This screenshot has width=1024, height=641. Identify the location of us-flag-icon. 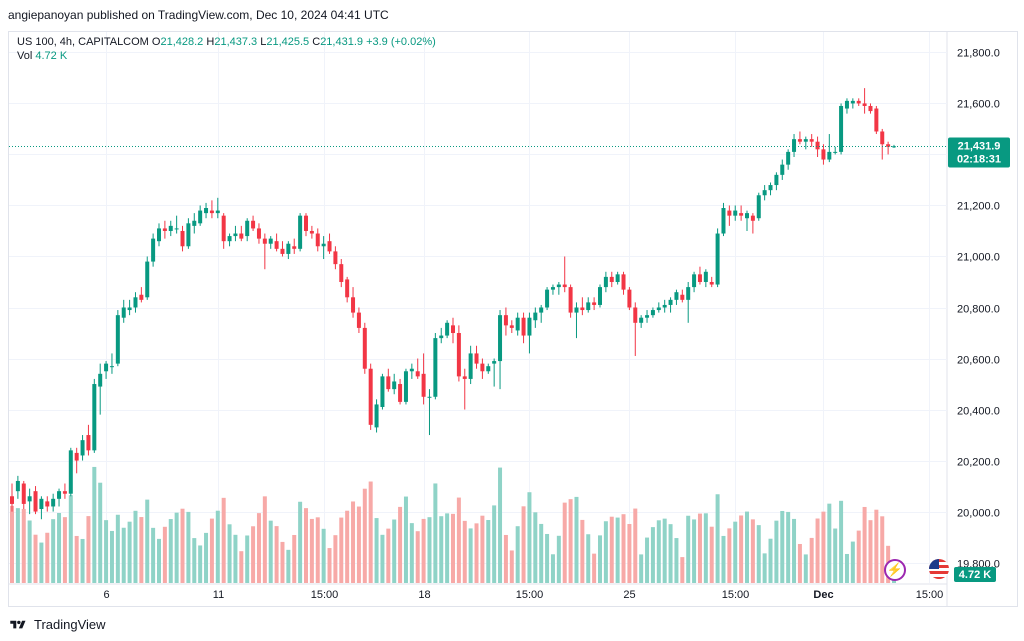
(939, 569).